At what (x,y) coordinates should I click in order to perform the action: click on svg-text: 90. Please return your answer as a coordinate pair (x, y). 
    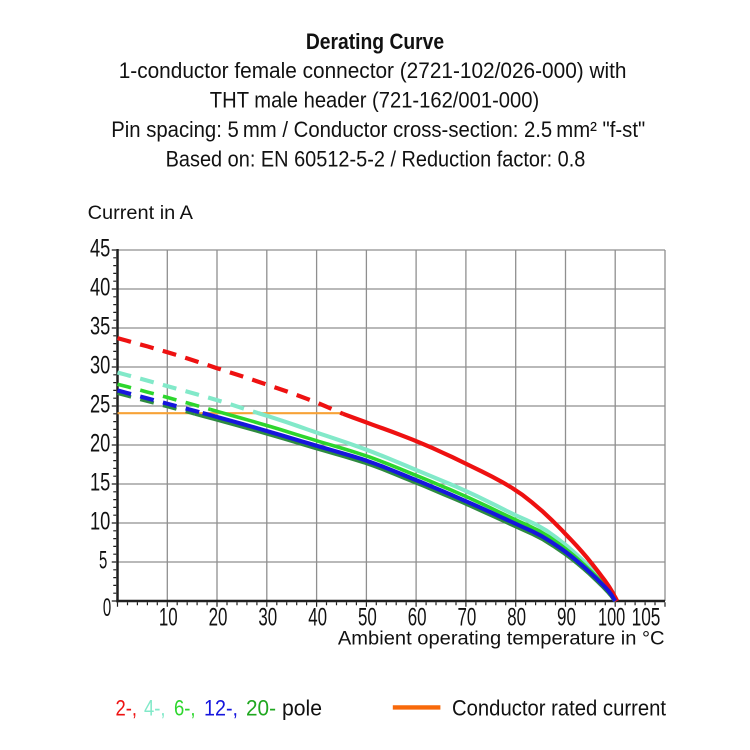
    Looking at the image, I should click on (566, 618).